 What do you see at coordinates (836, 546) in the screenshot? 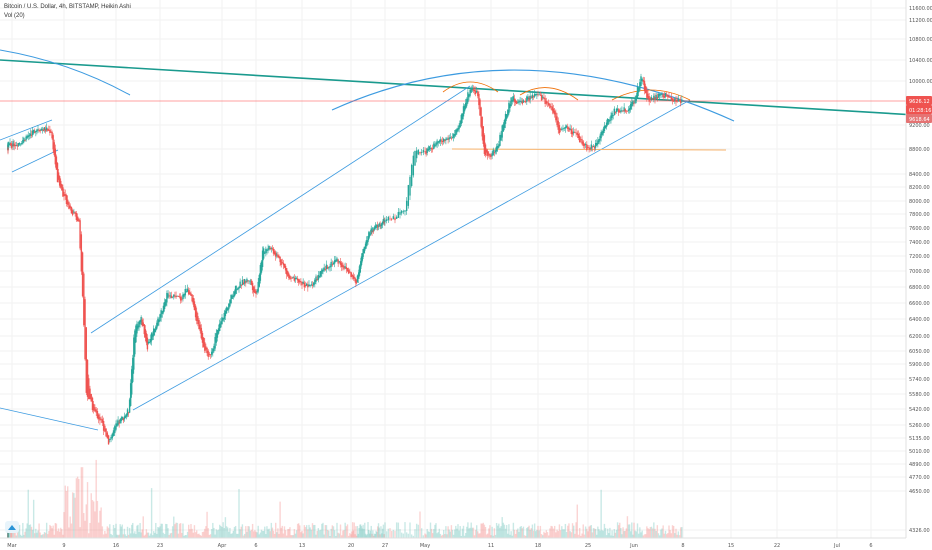
I see `time-tick-label: Jul` at bounding box center [836, 546].